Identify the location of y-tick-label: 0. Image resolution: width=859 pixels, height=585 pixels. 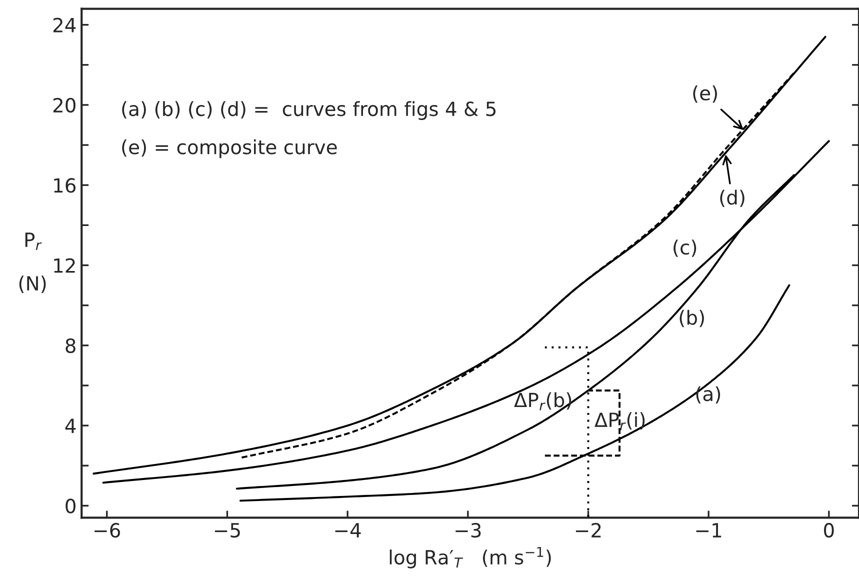
(71, 506).